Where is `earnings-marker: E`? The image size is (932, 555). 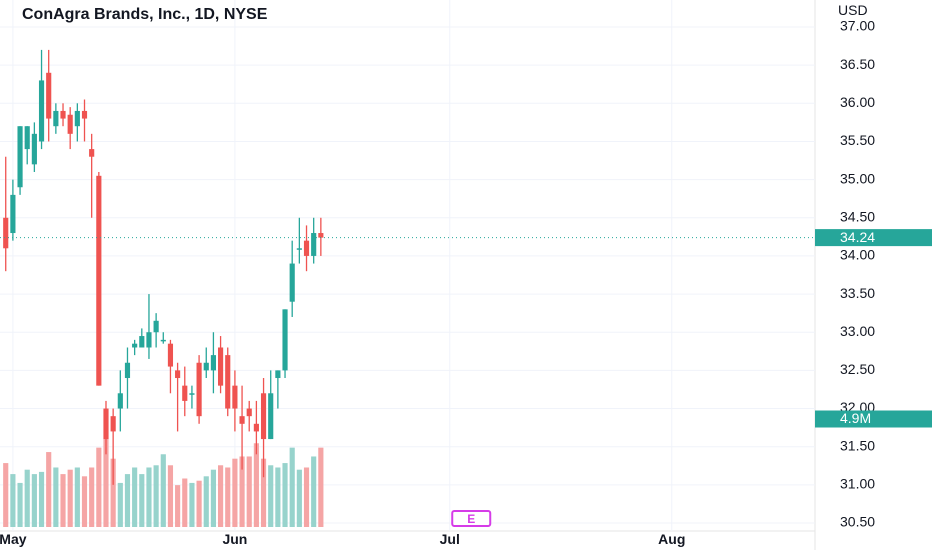
earnings-marker: E is located at coordinates (471, 518).